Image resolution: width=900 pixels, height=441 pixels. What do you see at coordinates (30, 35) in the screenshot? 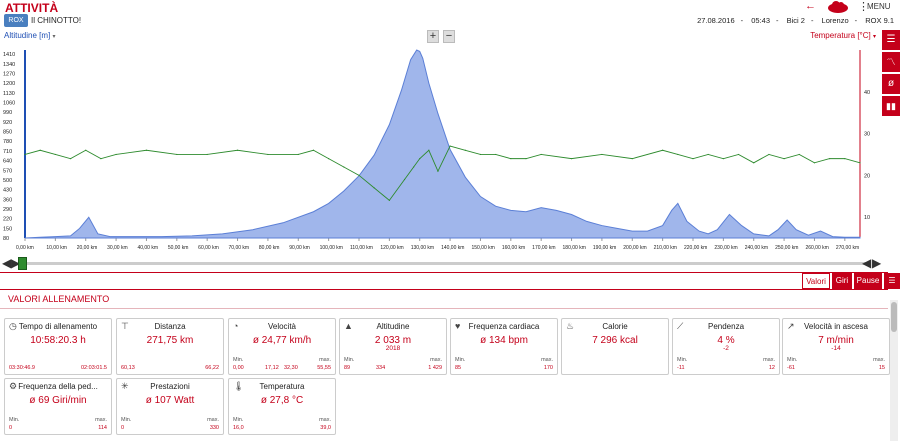
I see `left-axis-selector: Altitudine [m] ▾` at bounding box center [30, 35].